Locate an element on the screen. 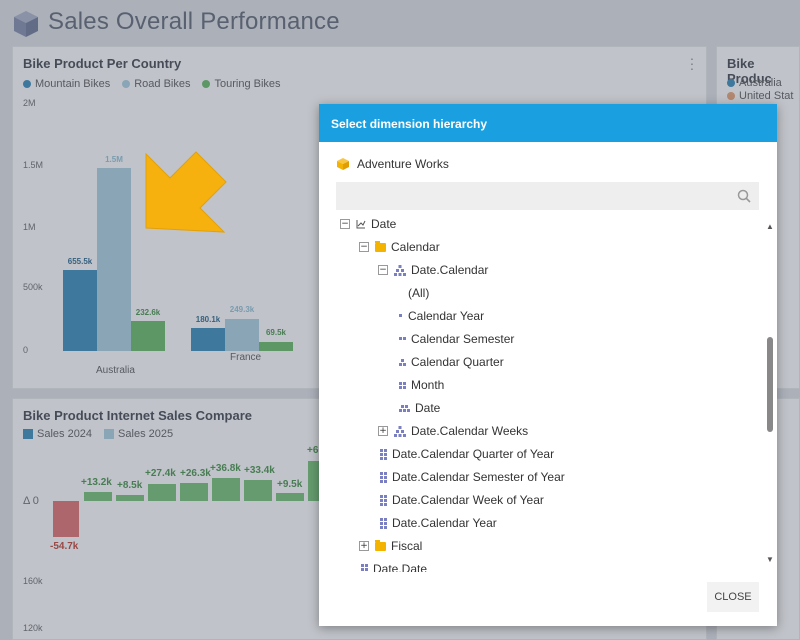  page-title: Sales Overall Performance is located at coordinates (194, 21).